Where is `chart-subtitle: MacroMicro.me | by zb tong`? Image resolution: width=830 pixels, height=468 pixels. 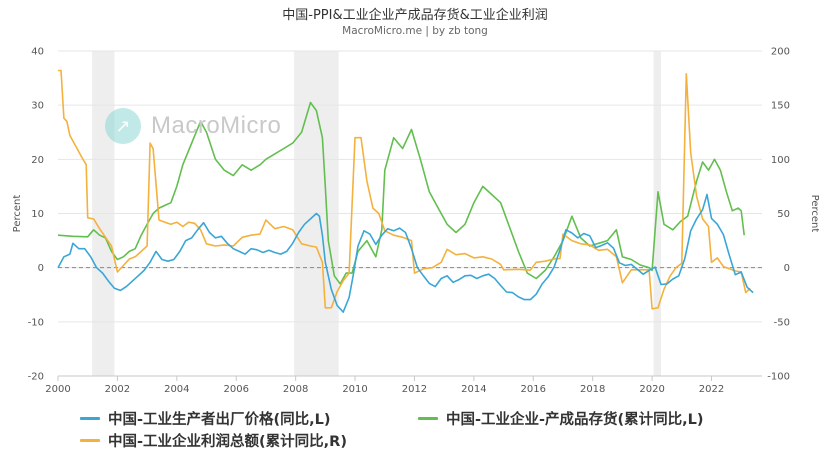 chart-subtitle: MacroMicro.me | by zb tong is located at coordinates (415, 31).